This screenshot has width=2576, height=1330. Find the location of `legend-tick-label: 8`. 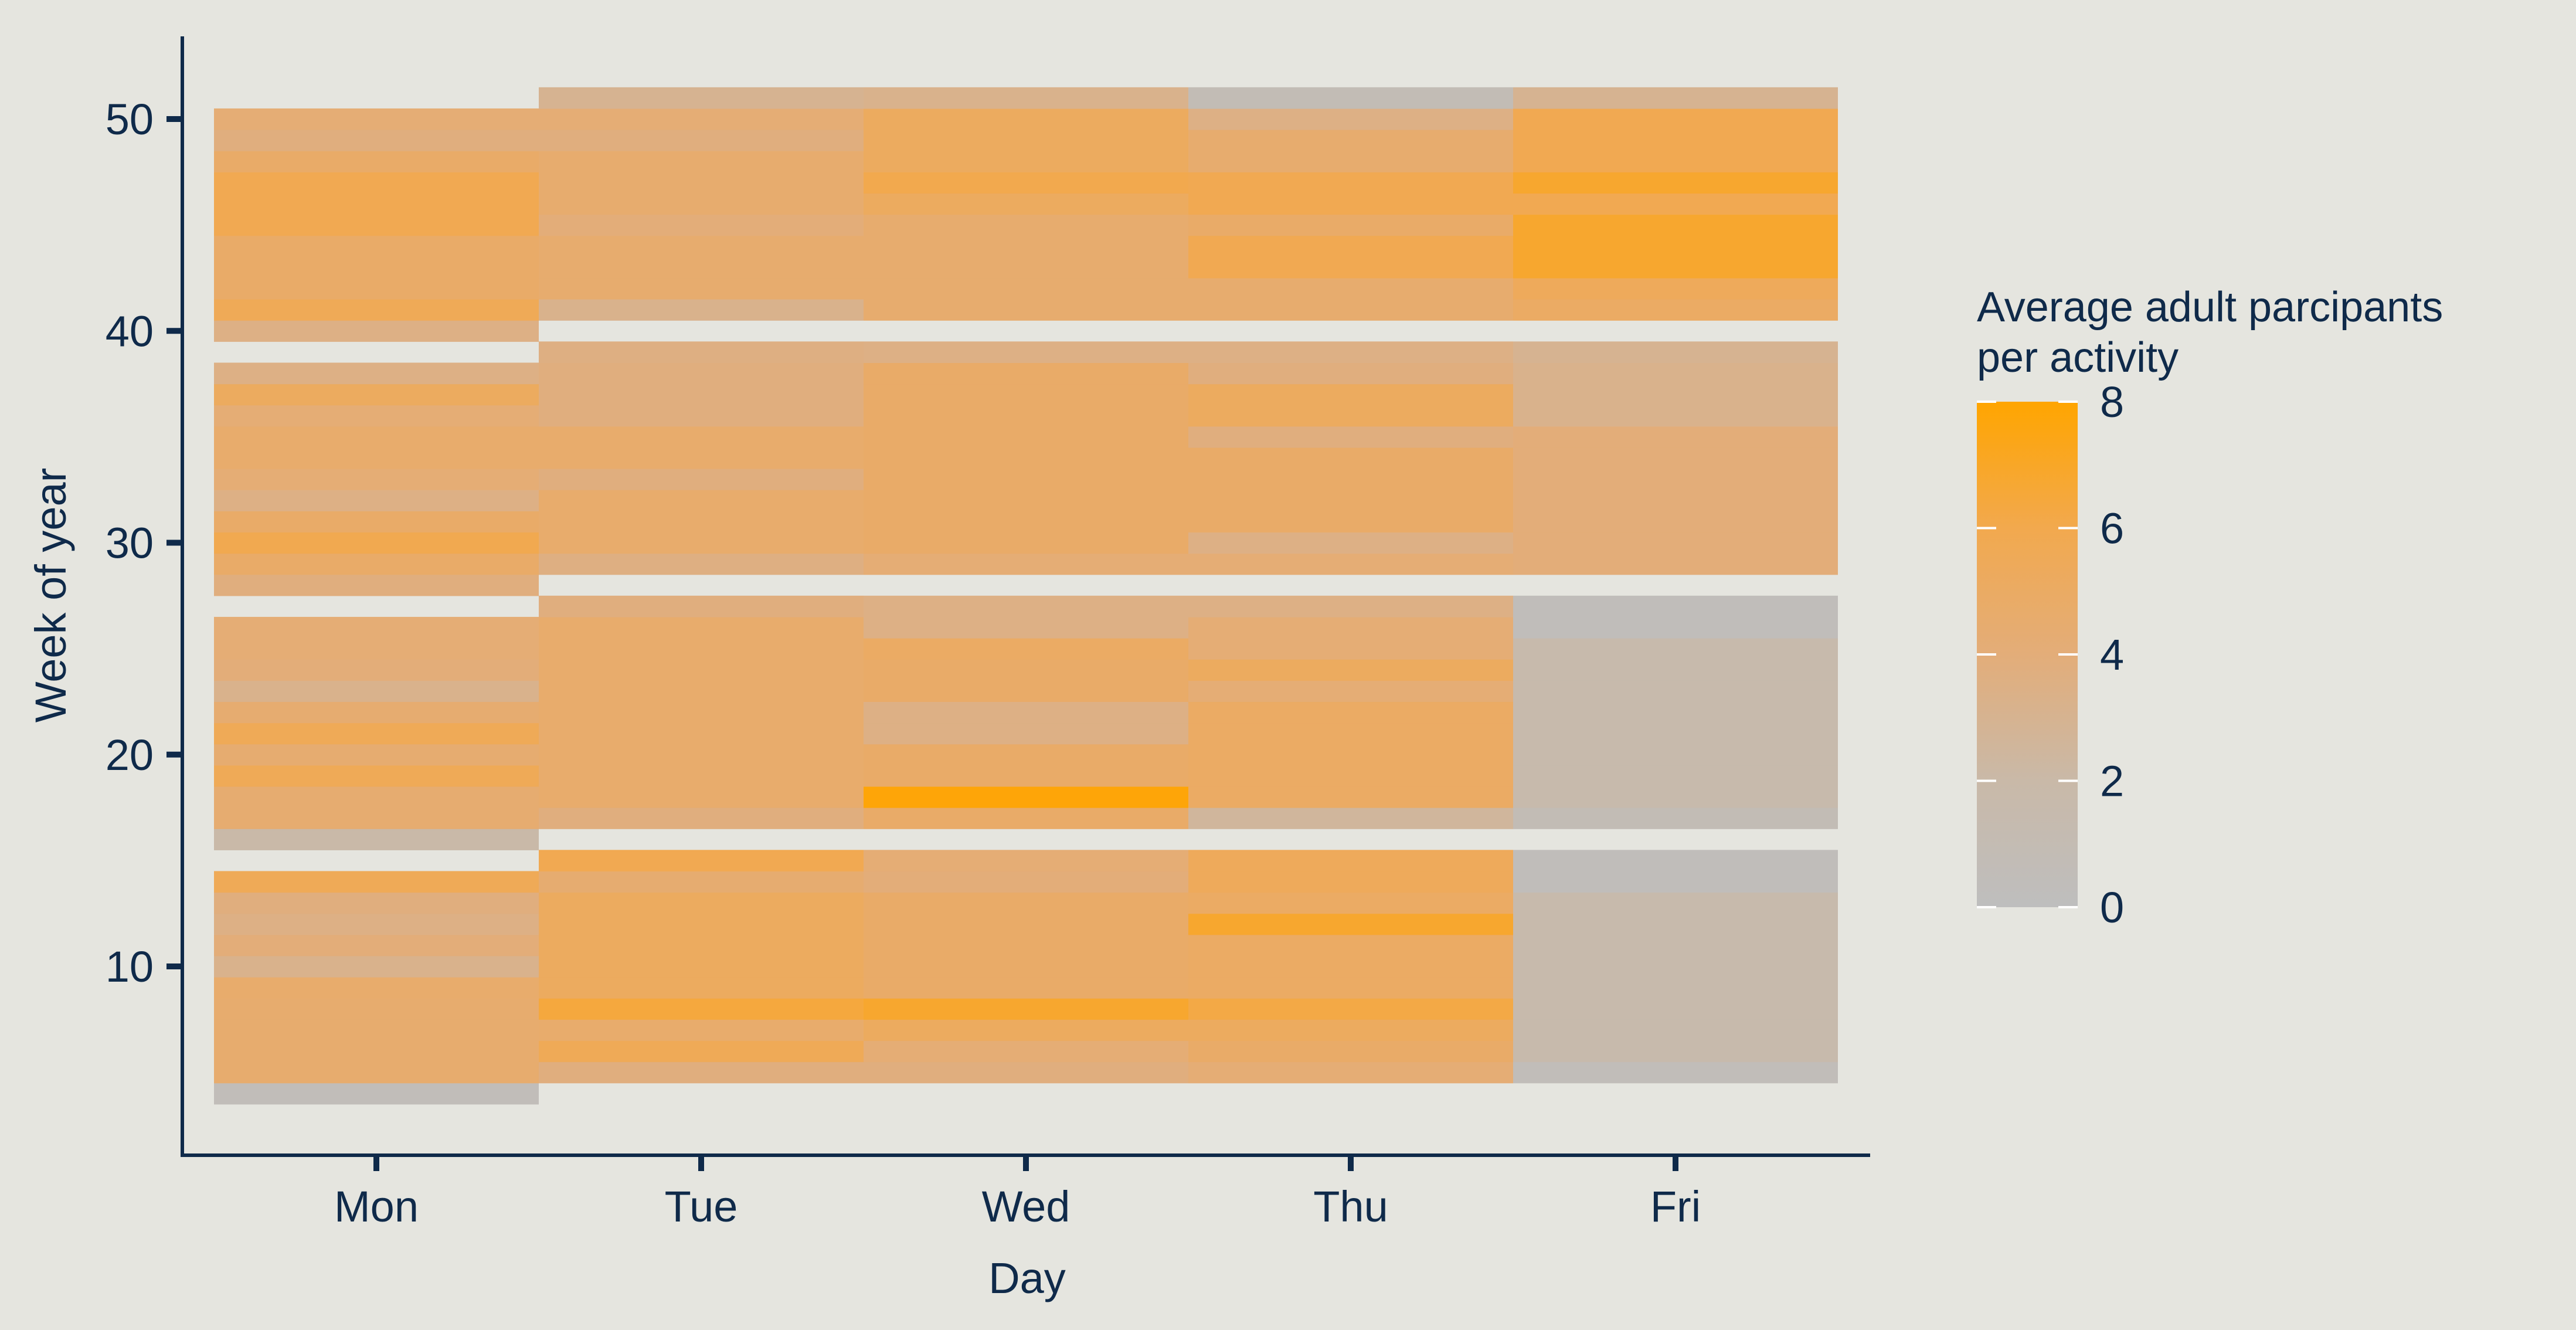

legend-tick-label: 8 is located at coordinates (2112, 402).